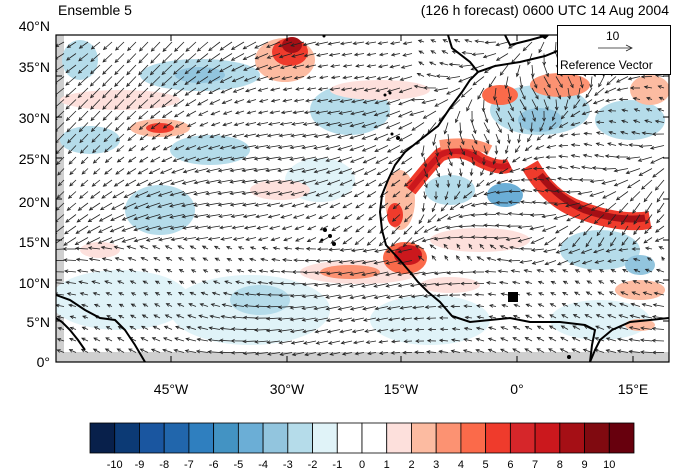  I want to click on colorbar-label: 1, so click(386, 465).